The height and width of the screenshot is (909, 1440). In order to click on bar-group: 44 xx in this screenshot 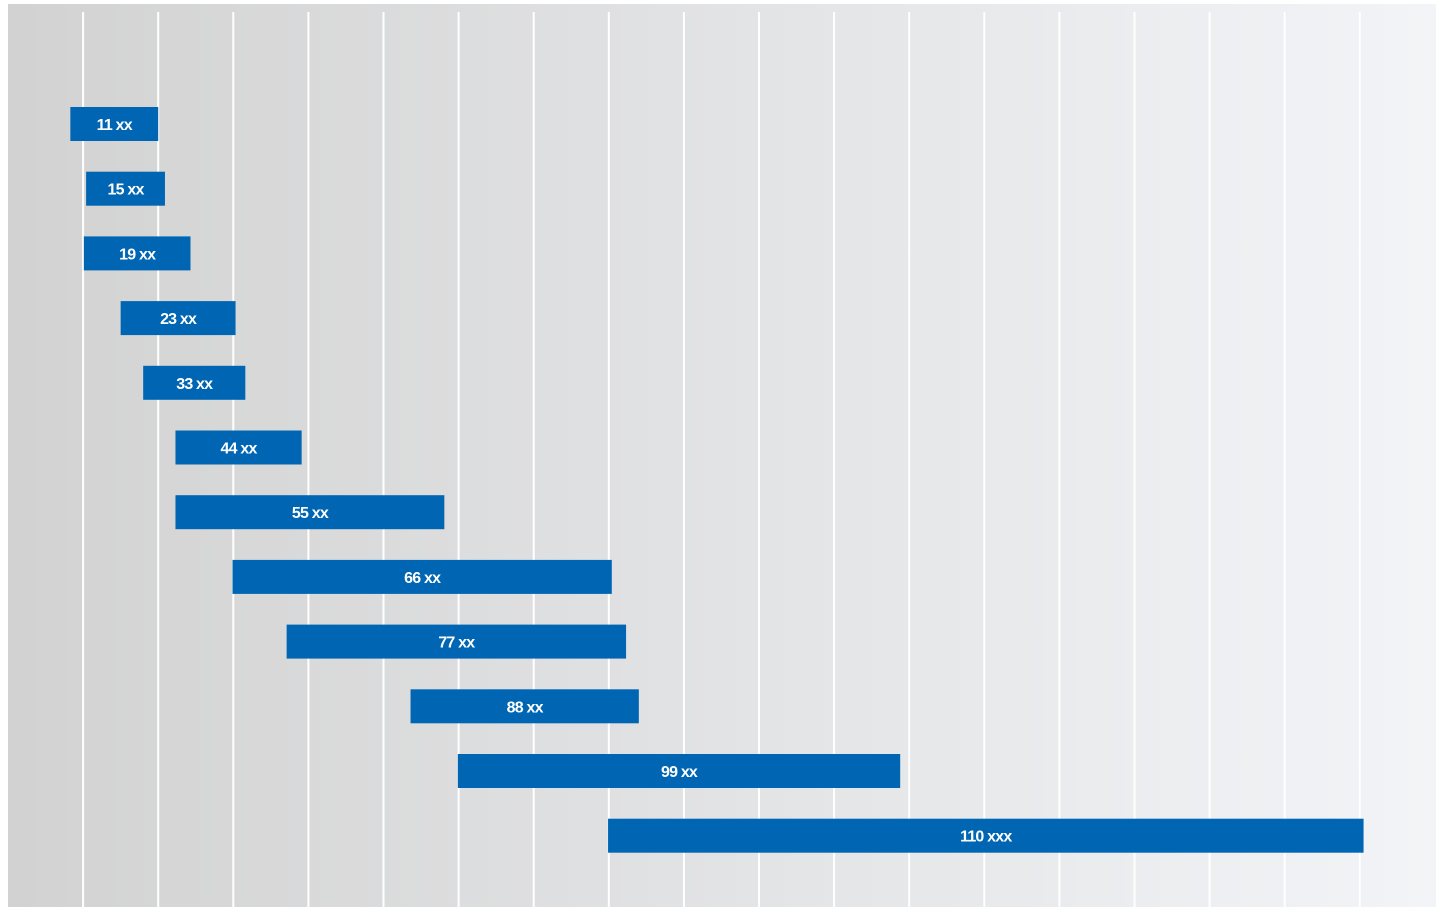, I will do `click(238, 447)`.